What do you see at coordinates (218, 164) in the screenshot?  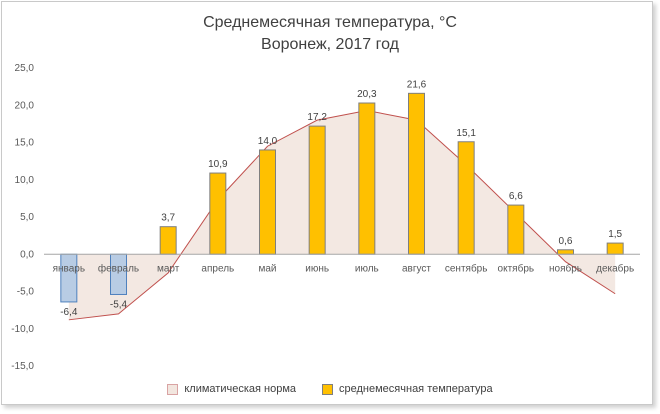 I see `data-label: 10,9` at bounding box center [218, 164].